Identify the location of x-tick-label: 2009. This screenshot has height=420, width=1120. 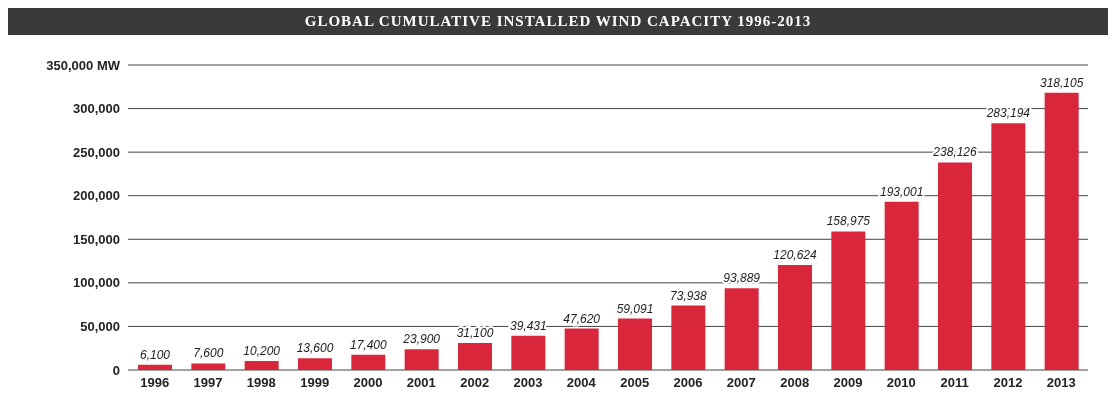
(848, 383).